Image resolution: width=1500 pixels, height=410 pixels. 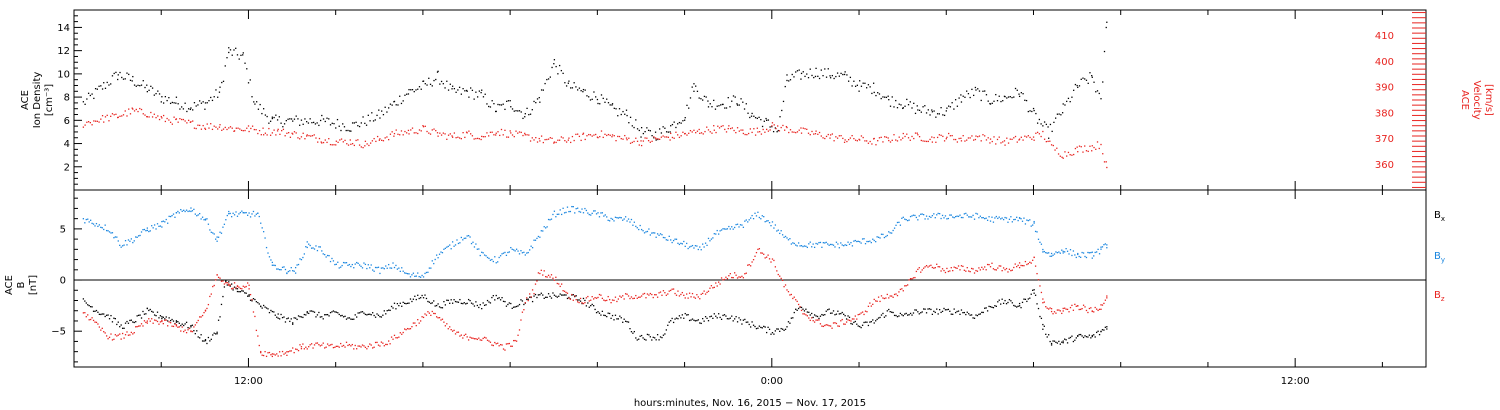 What do you see at coordinates (33, 285) in the screenshot?
I see `b-axis-label-line-3: [nT]` at bounding box center [33, 285].